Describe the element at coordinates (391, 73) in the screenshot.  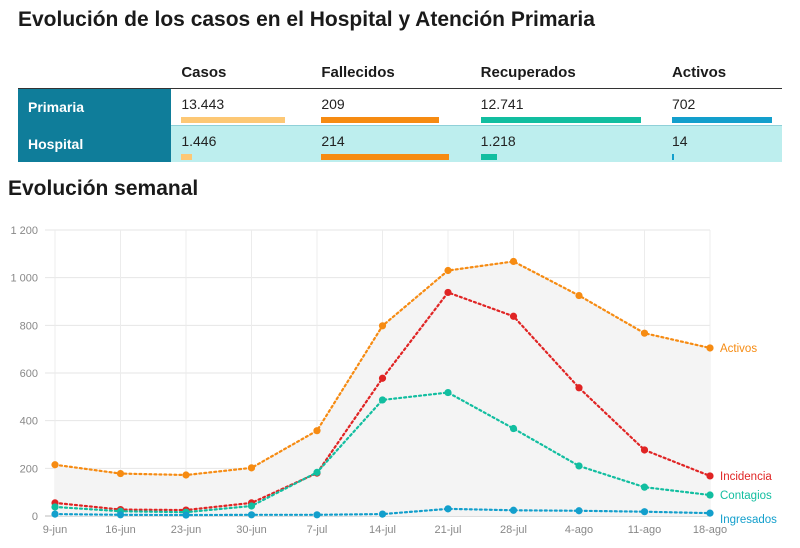
I see `column-header-fallecidos: Fallecidos` at that location.